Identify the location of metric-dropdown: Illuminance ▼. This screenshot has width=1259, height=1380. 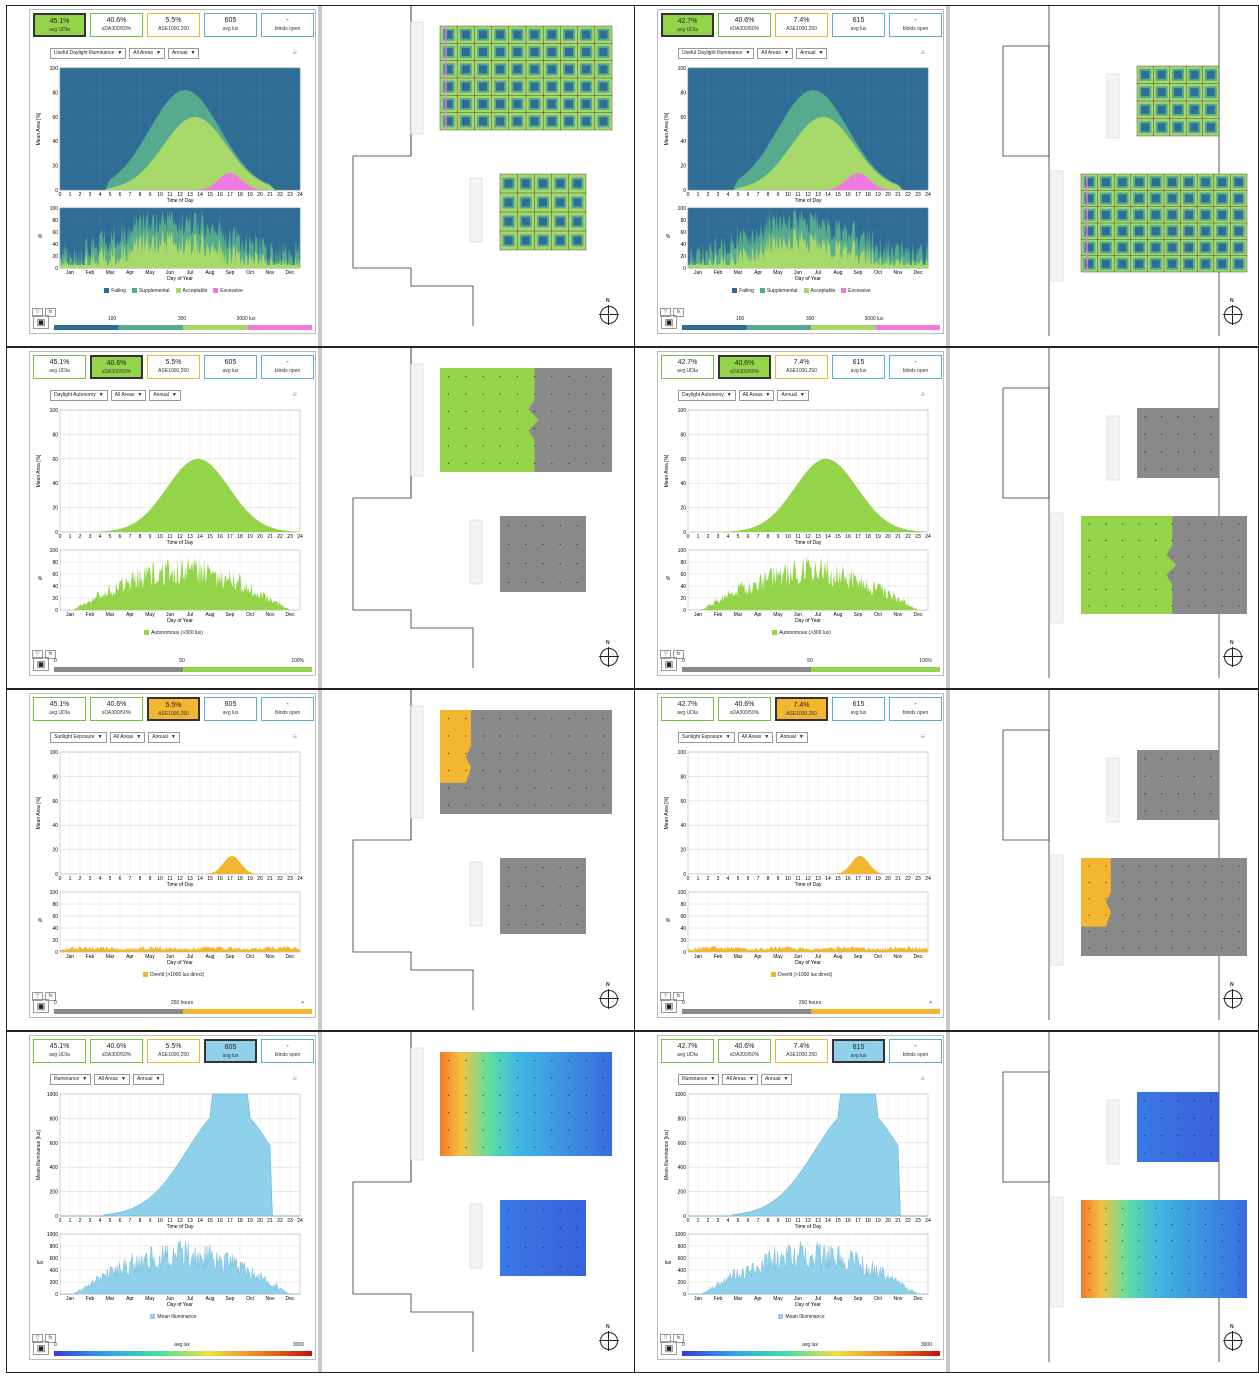
(699, 1079).